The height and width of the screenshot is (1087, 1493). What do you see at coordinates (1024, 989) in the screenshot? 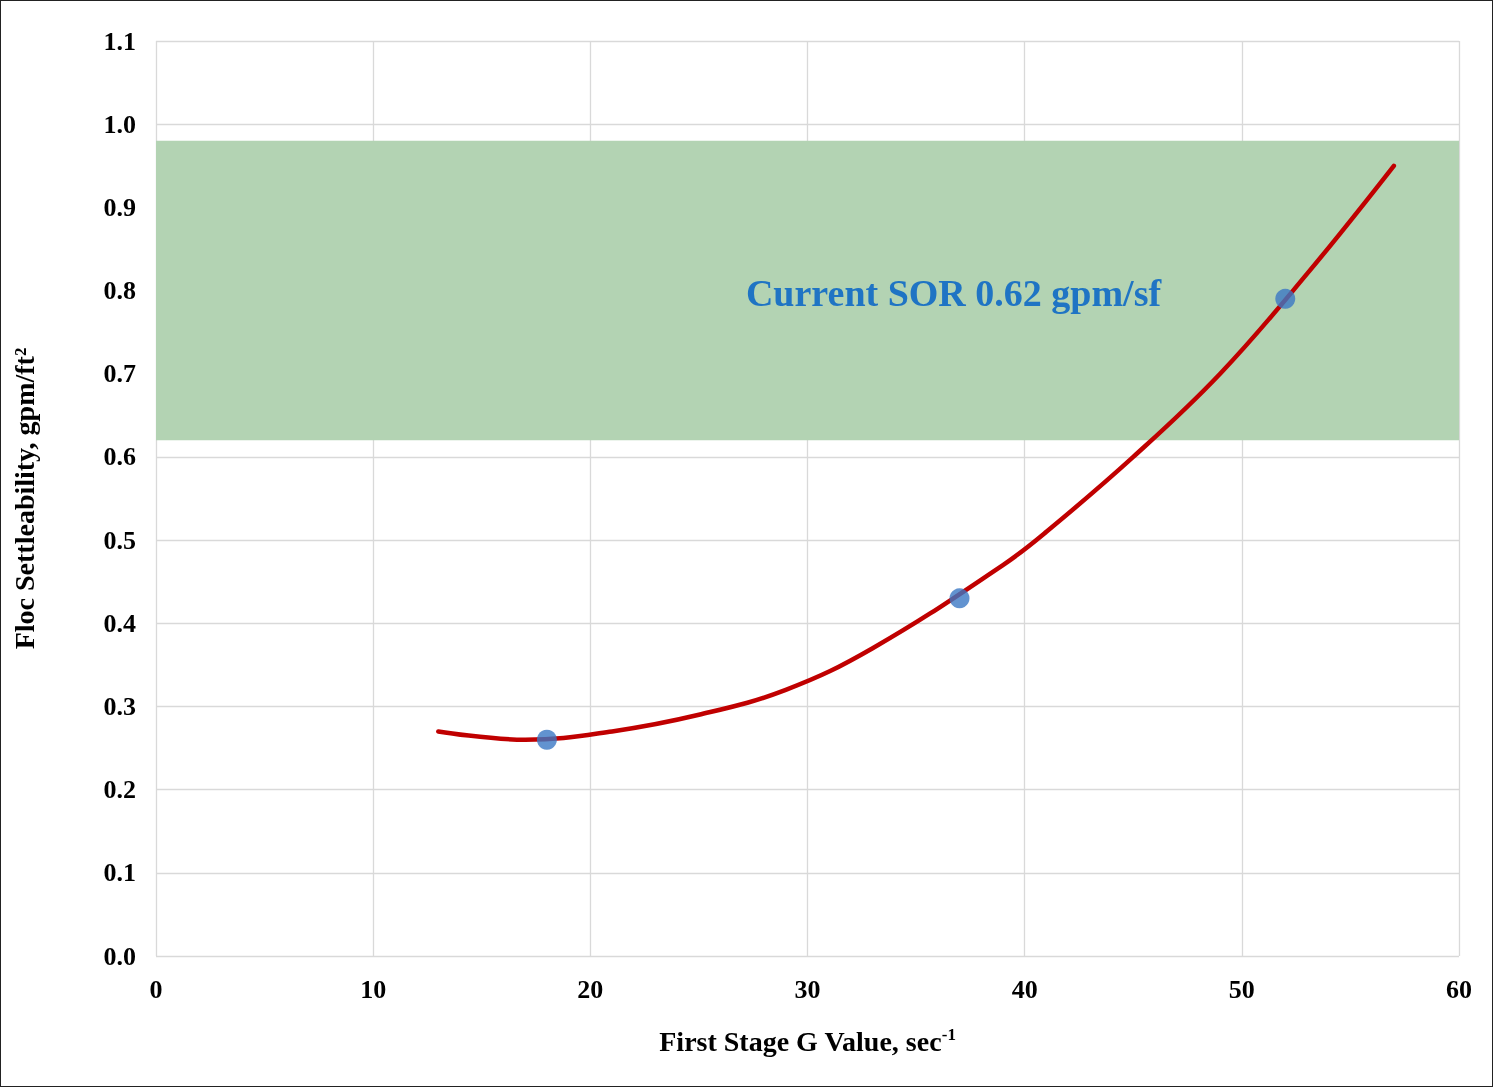
I see `x-tick-label: 40` at bounding box center [1024, 989].